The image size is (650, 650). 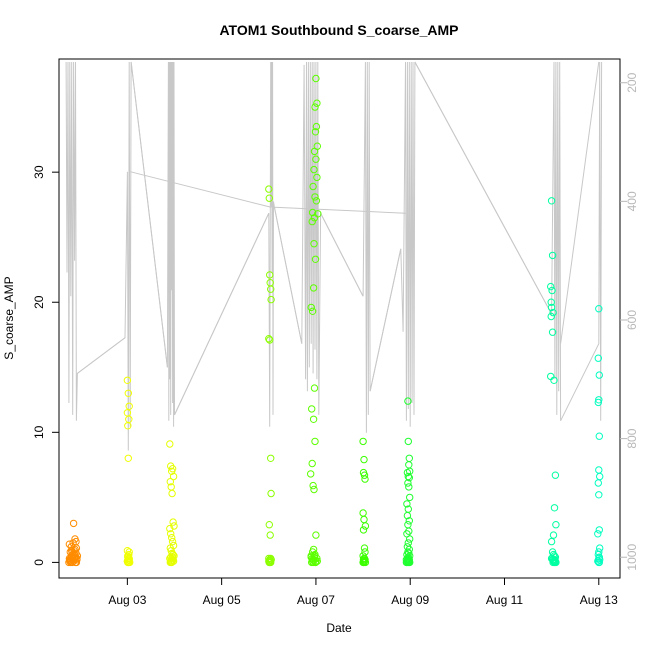 What do you see at coordinates (222, 600) in the screenshot?
I see `x-tick-label-1: Aug 05` at bounding box center [222, 600].